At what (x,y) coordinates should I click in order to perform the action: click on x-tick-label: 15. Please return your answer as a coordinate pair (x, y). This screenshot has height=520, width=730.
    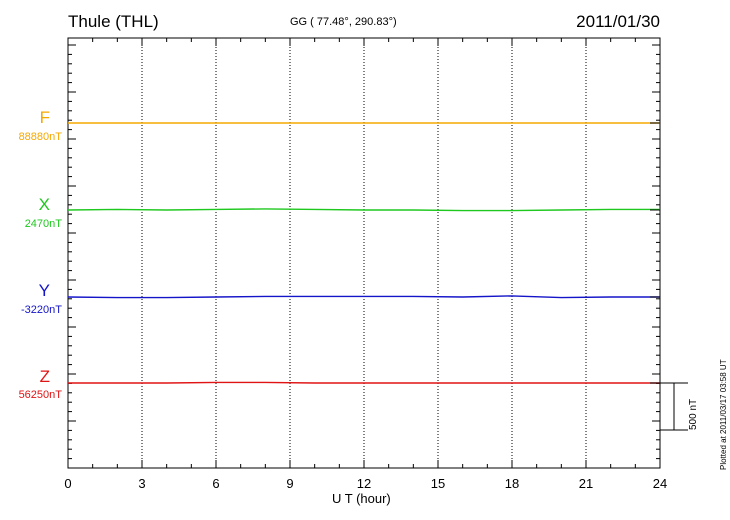
    Looking at the image, I should click on (438, 483).